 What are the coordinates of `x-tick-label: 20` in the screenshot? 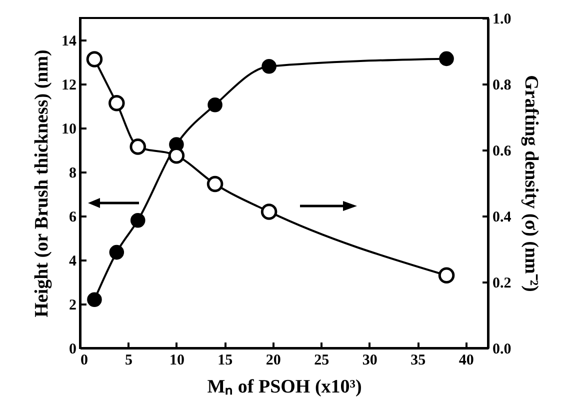 It's located at (273, 360).